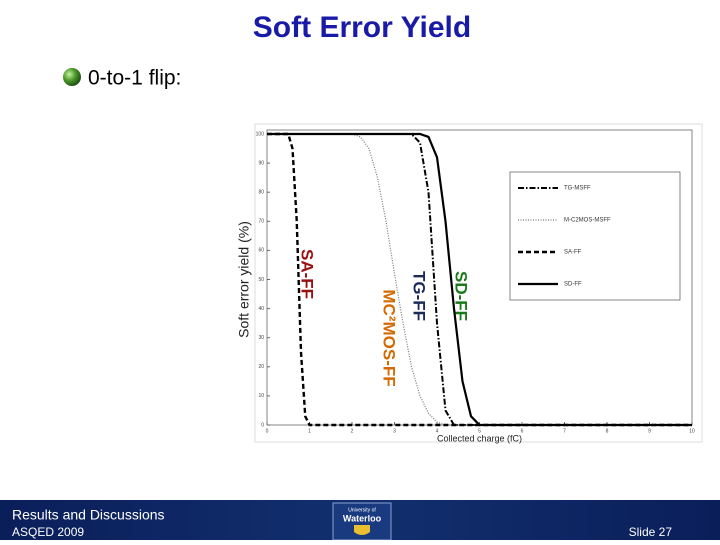 The image size is (720, 545). What do you see at coordinates (262, 425) in the screenshot?
I see `y-tick-label: 0` at bounding box center [262, 425].